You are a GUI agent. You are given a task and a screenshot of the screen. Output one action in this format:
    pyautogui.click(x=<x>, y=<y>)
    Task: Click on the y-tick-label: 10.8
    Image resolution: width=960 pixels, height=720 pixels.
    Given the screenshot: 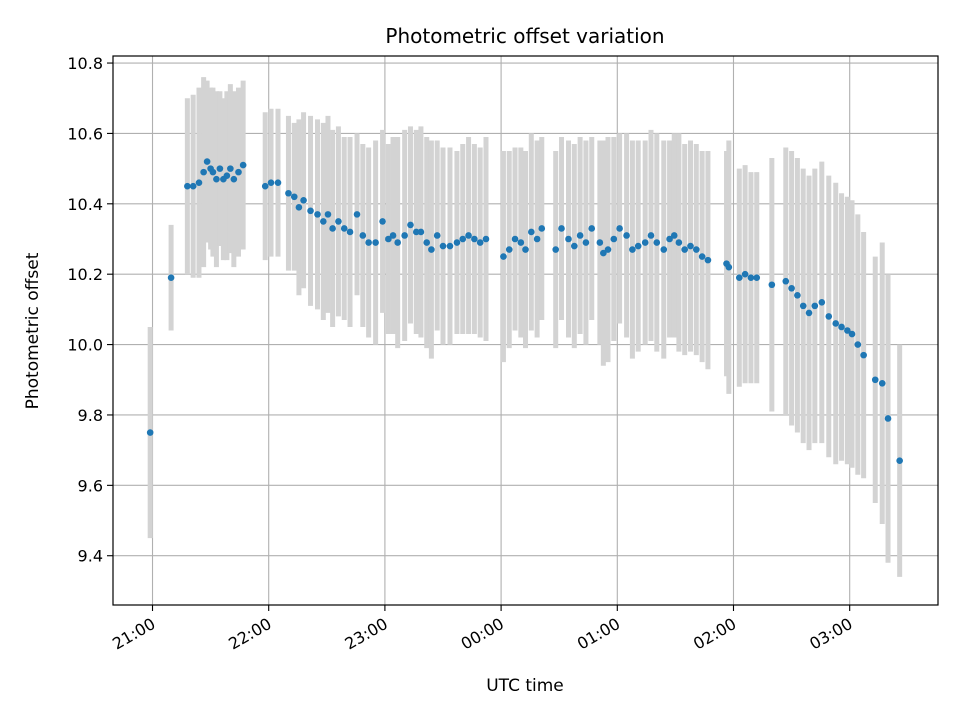 What is the action you would take?
    pyautogui.click(x=85, y=63)
    